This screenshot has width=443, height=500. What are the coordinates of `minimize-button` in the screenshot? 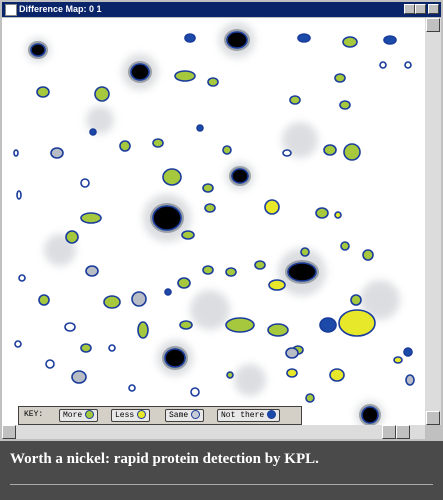 It's located at (409, 9).